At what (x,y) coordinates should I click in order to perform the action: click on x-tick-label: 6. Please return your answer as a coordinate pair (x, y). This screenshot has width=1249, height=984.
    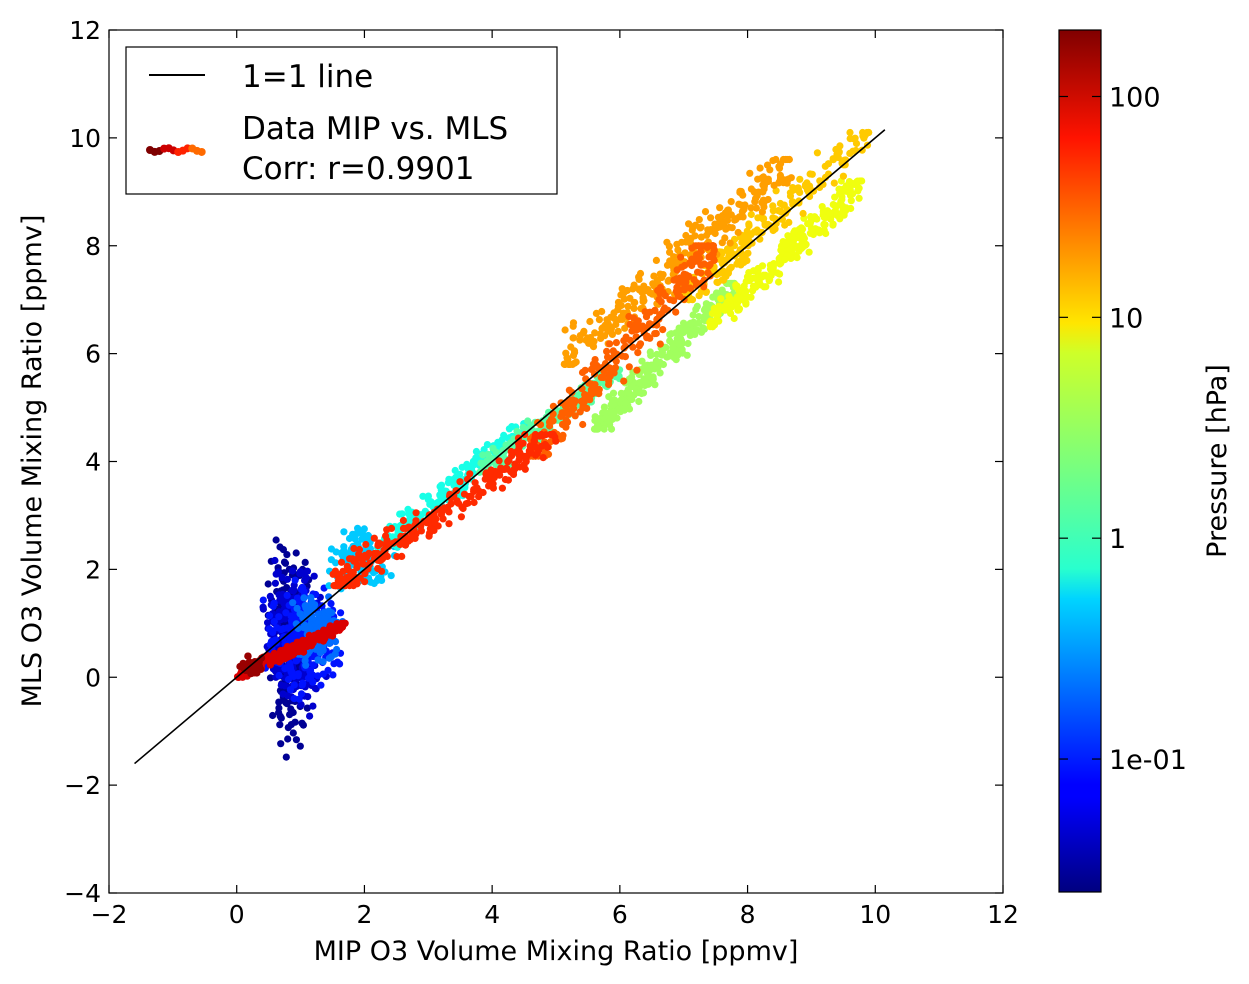
    Looking at the image, I should click on (620, 914).